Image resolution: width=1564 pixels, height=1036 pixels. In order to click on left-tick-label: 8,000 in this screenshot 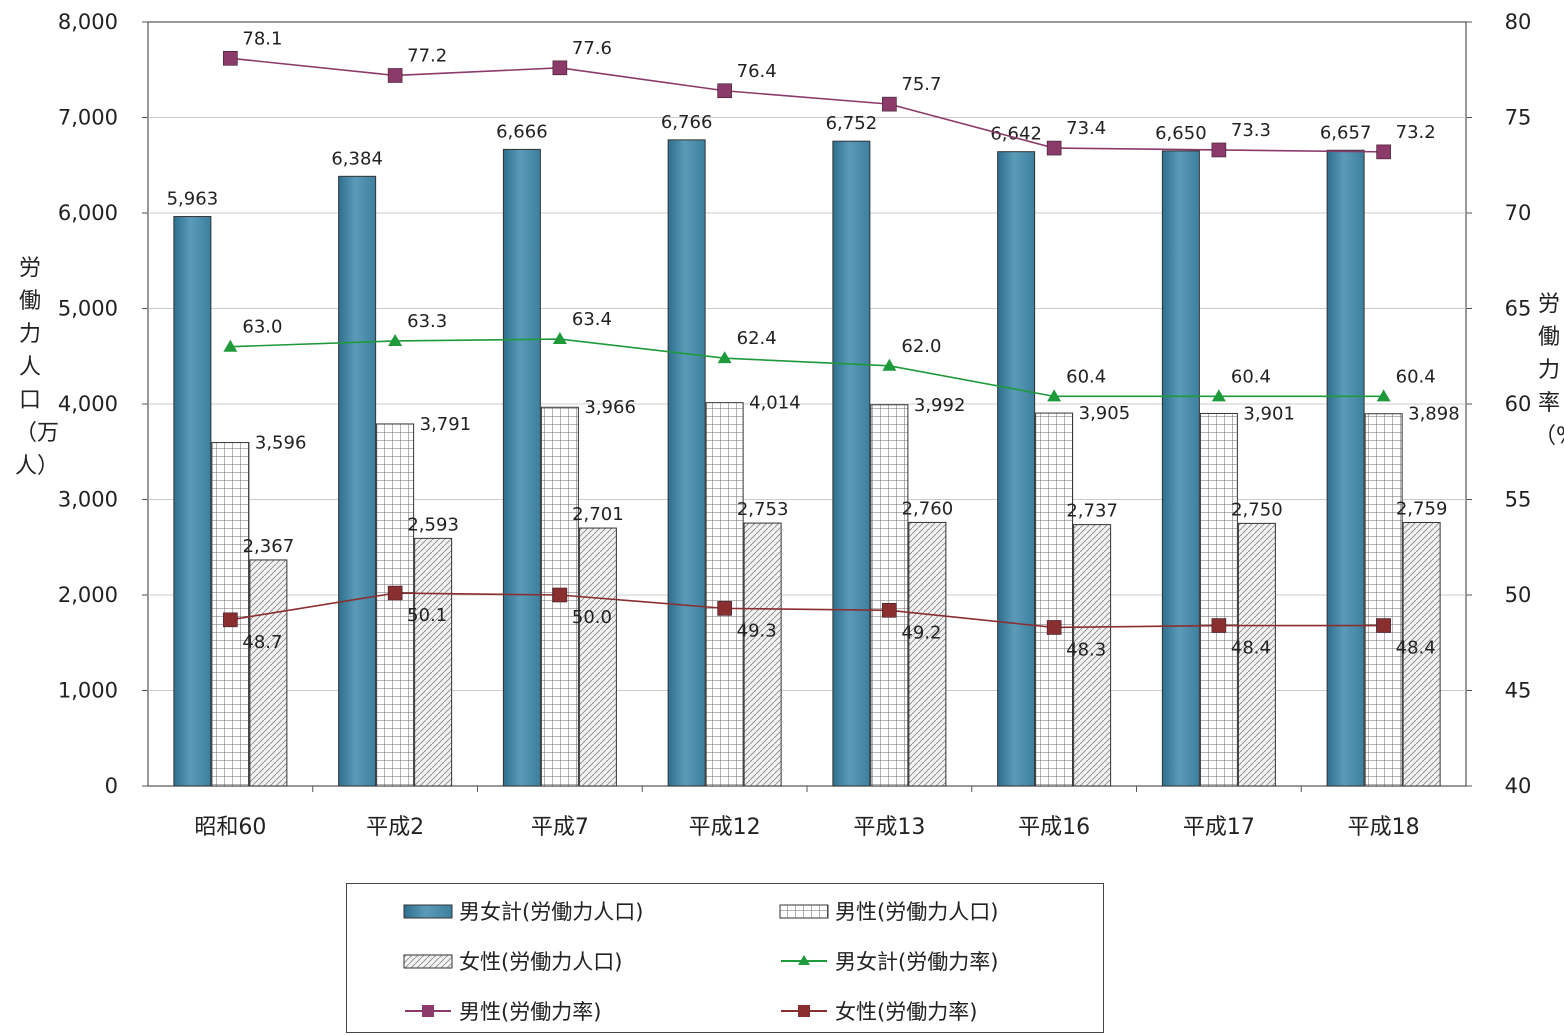, I will do `click(88, 22)`.